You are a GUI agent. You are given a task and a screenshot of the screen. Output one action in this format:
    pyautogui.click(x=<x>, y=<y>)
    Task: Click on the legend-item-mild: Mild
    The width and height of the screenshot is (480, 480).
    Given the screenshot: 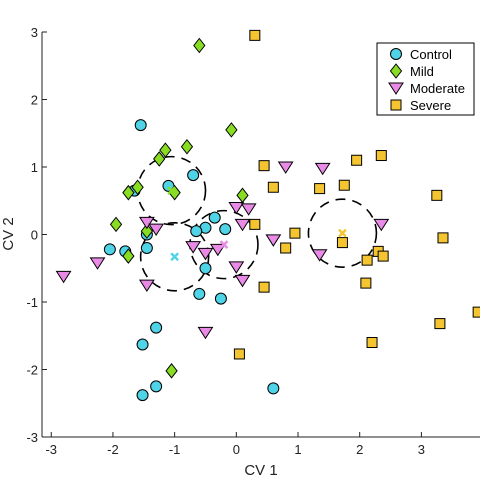 What is the action you would take?
    pyautogui.click(x=411, y=71)
    